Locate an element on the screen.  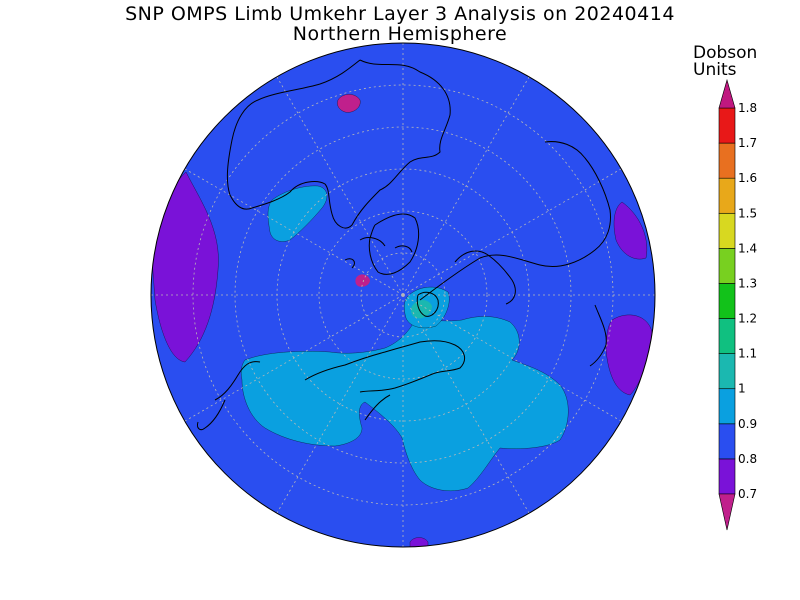
magenta-spot is located at coordinates (362, 280).